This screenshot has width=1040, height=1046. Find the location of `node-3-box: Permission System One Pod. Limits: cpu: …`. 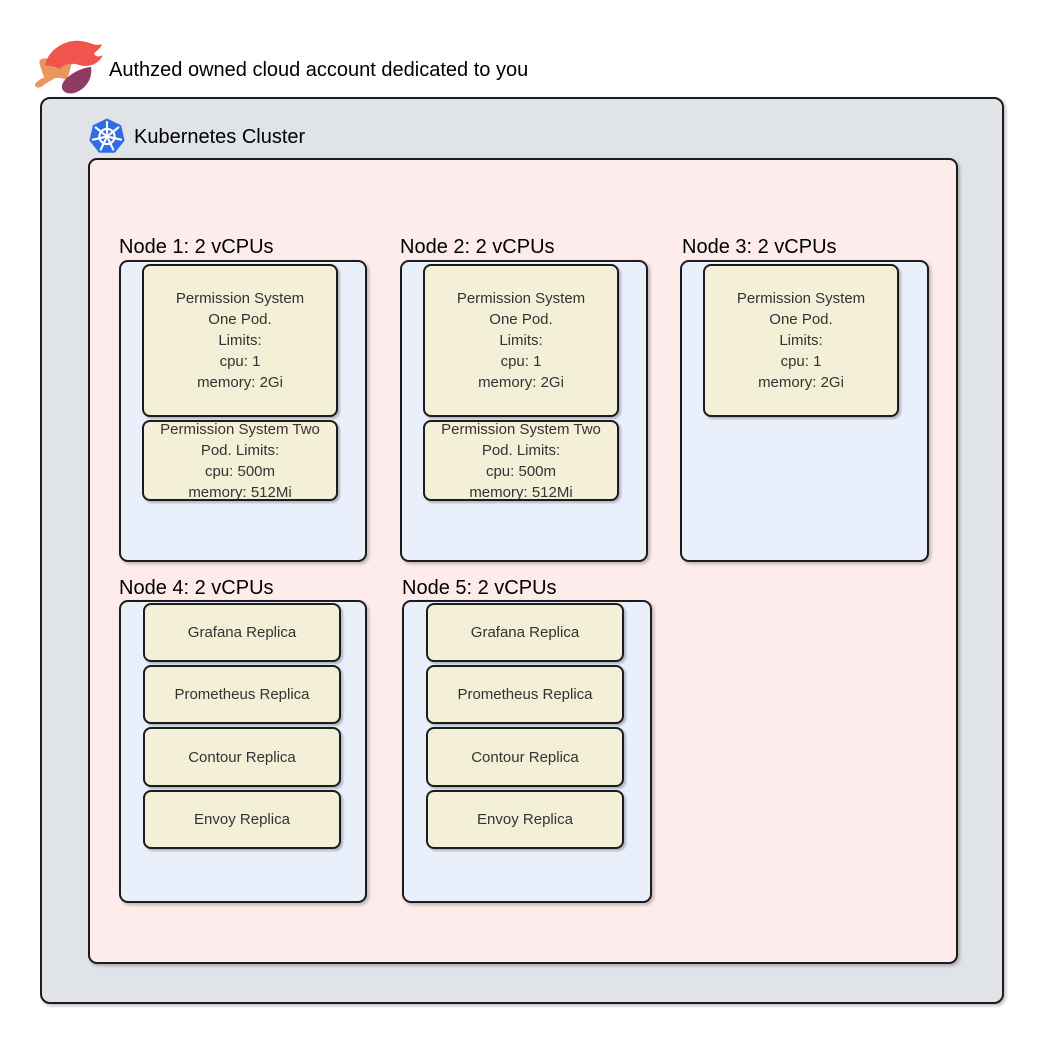

node-3-box: Permission System One Pod. Limits: cpu: … is located at coordinates (804, 411).